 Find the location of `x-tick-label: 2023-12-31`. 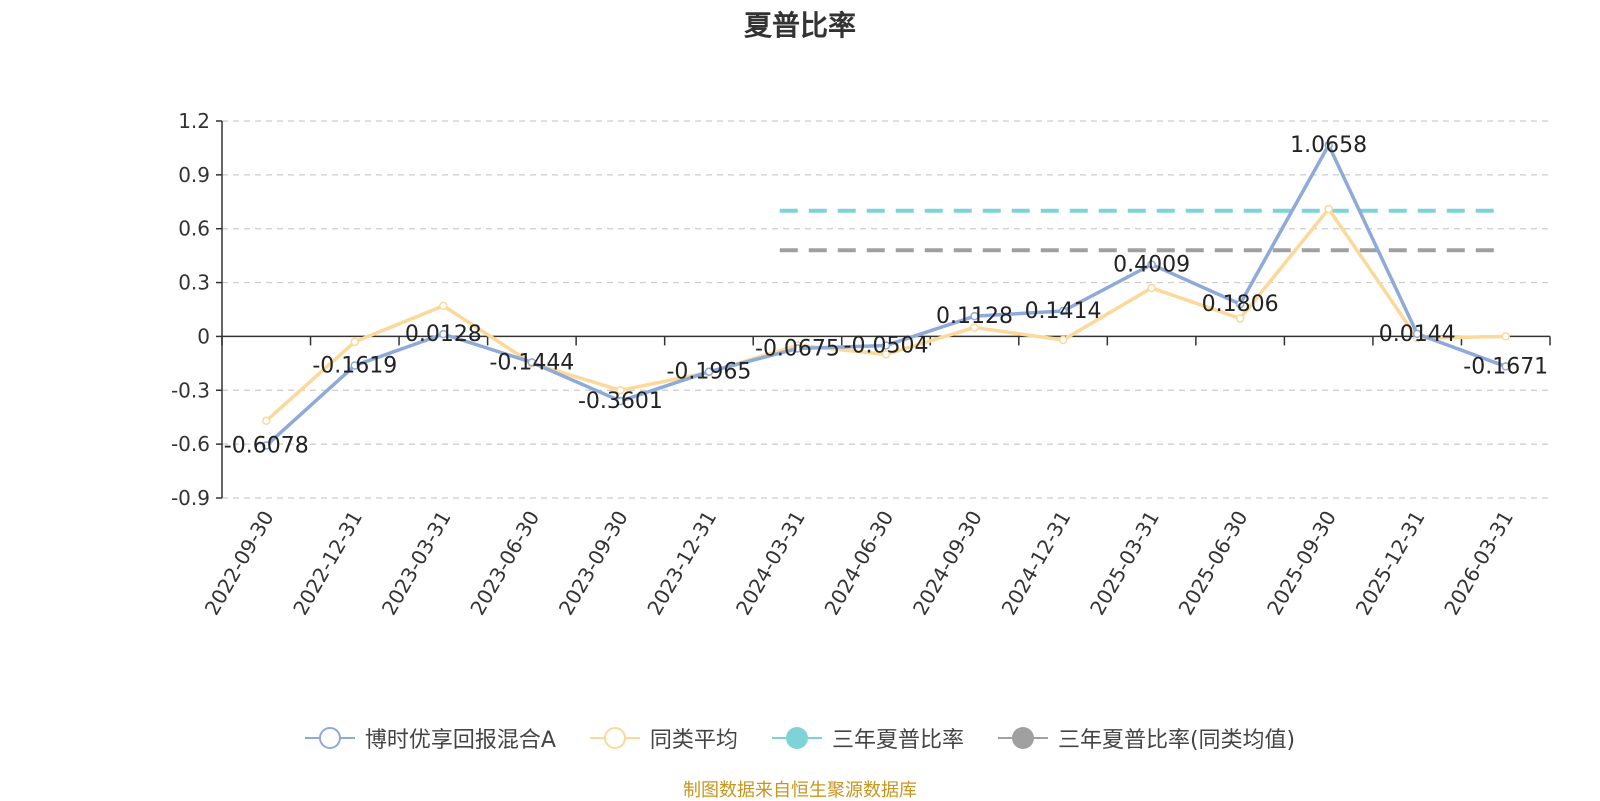

x-tick-label: 2023-12-31 is located at coordinates (681, 563).